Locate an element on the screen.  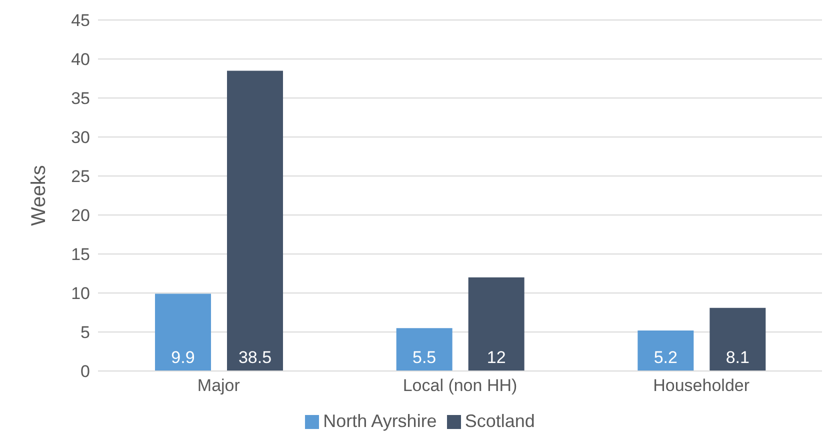
y-tick-label: 10 is located at coordinates (80, 294).